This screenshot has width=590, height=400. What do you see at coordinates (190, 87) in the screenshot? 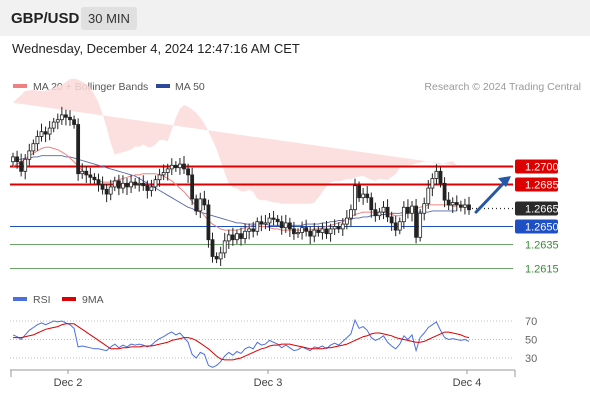
I see `ma50-legend-label: MA 50` at bounding box center [190, 87].